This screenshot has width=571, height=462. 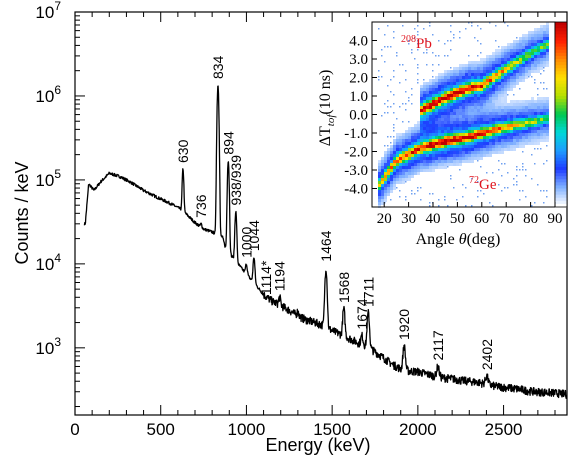 I want to click on y-axis-title: Counts / keV, so click(x=22, y=212).